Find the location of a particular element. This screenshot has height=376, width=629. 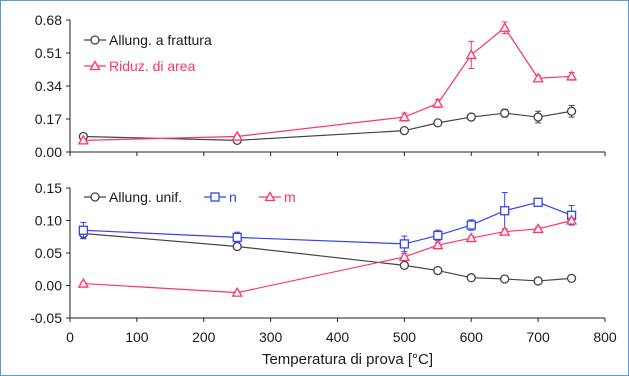

x-tick-label: 500 is located at coordinates (405, 337).